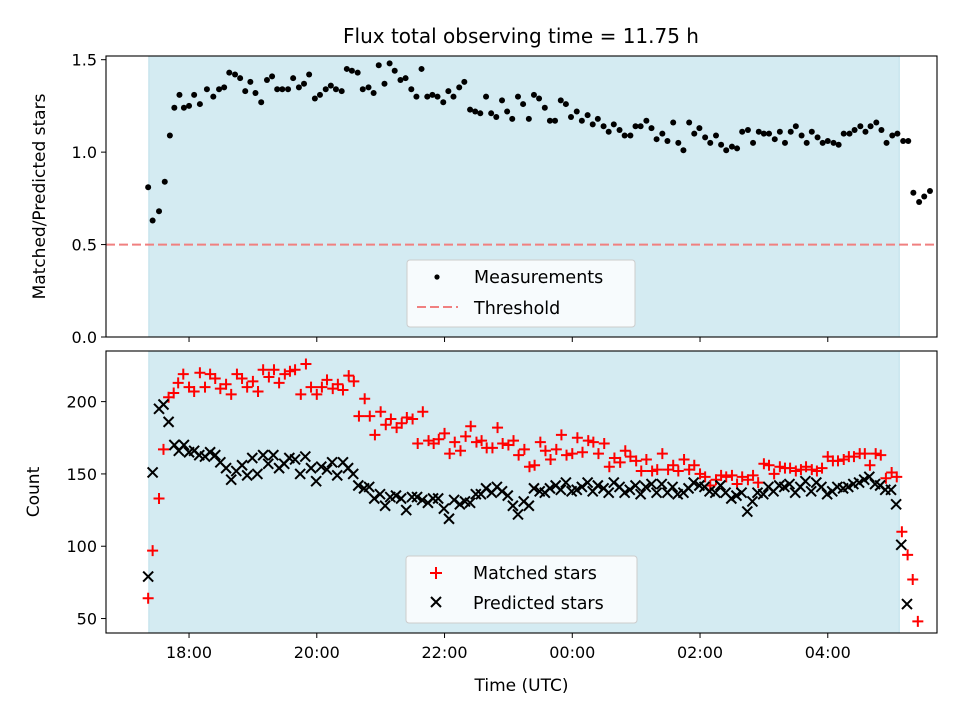 The height and width of the screenshot is (720, 960). I want to click on top-legend-box, so click(521, 293).